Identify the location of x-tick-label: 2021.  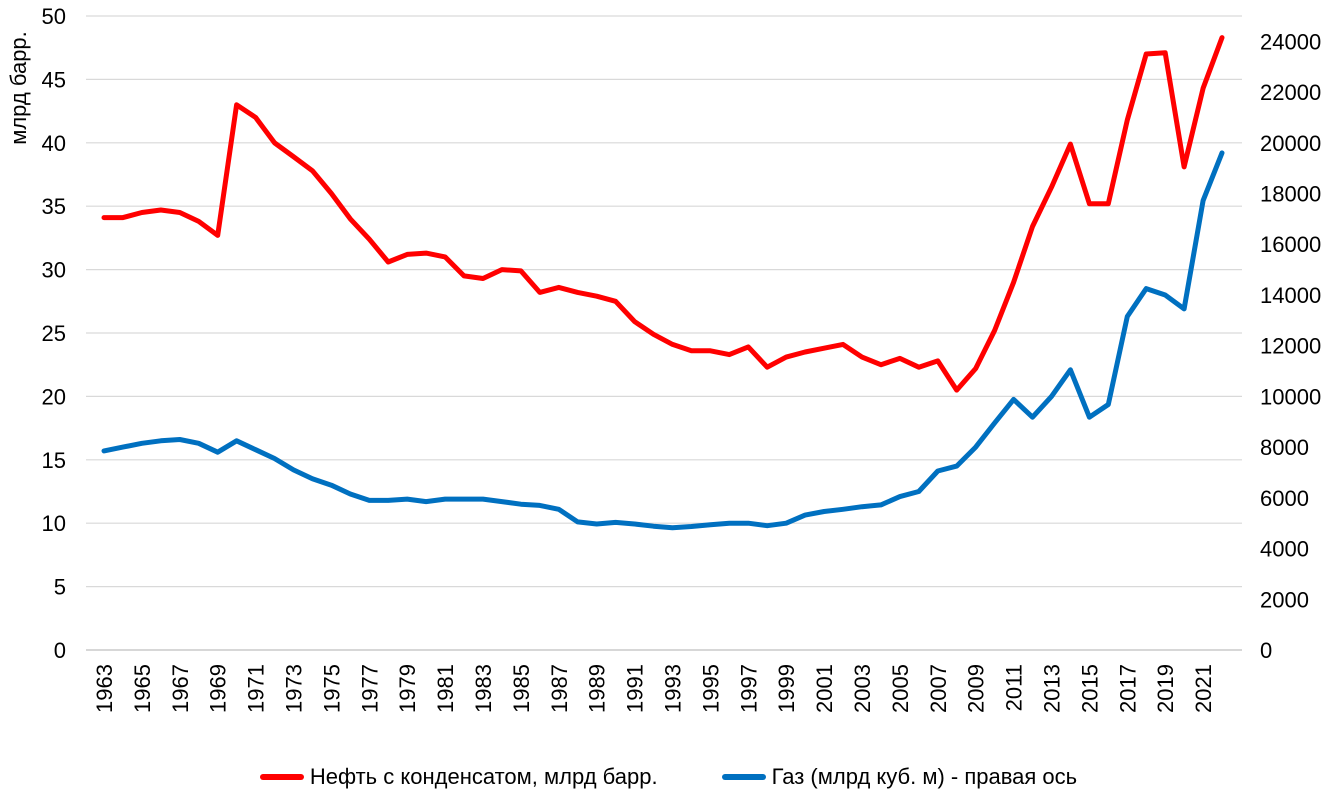
(1203, 688).